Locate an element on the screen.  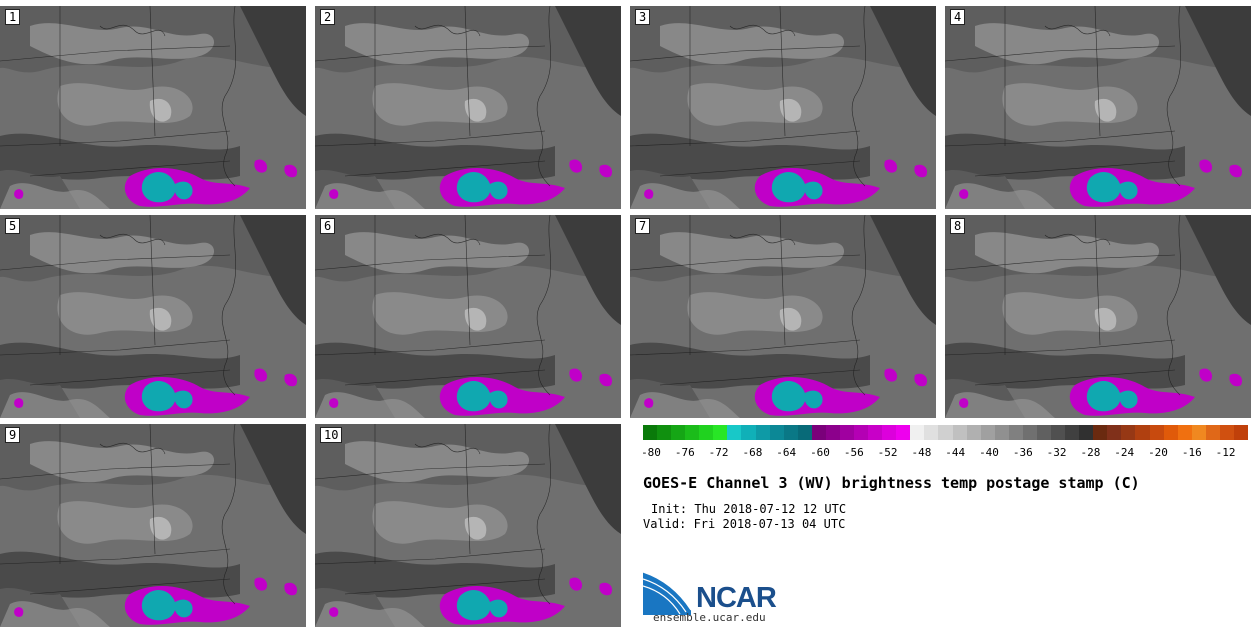
panel-number: 3 is located at coordinates (643, 17).